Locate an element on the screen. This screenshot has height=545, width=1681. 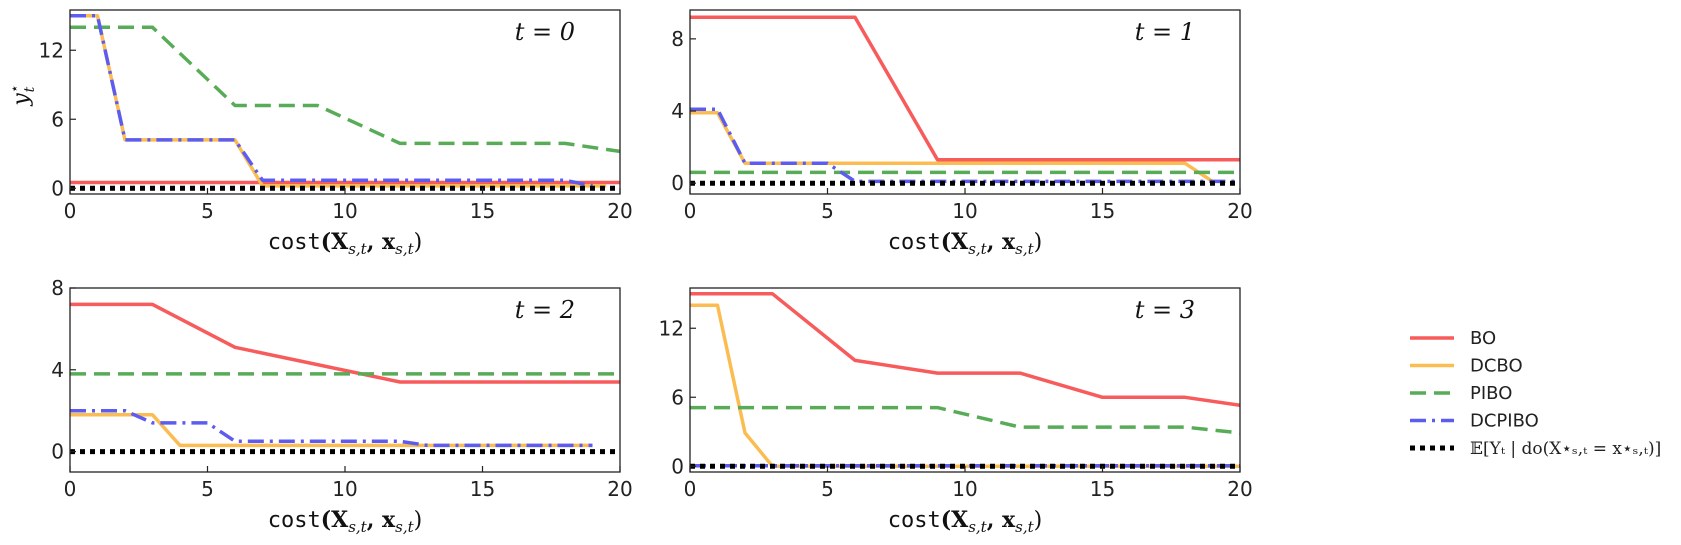
legend-item: DCPIBO is located at coordinates (1474, 421).